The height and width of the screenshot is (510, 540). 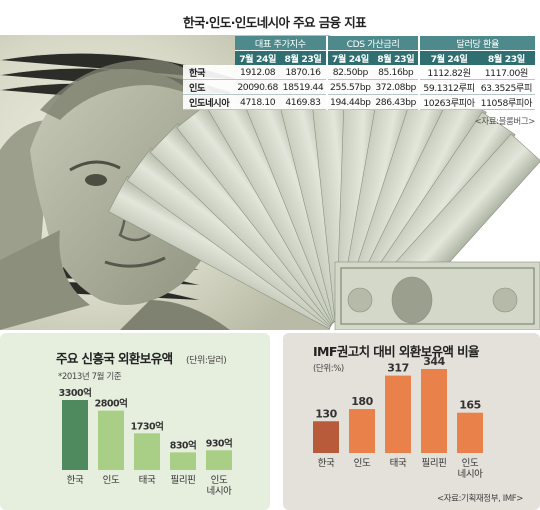 What do you see at coordinates (396, 87) in the screenshot?
I see `table-cell: 372.08bp` at bounding box center [396, 87].